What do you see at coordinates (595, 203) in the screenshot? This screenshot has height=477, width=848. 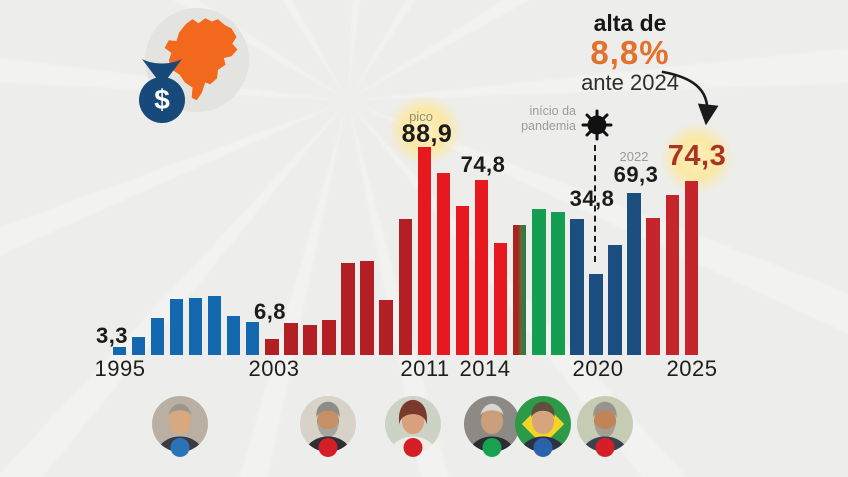 I see `pandemic-dashed-line` at bounding box center [595, 203].